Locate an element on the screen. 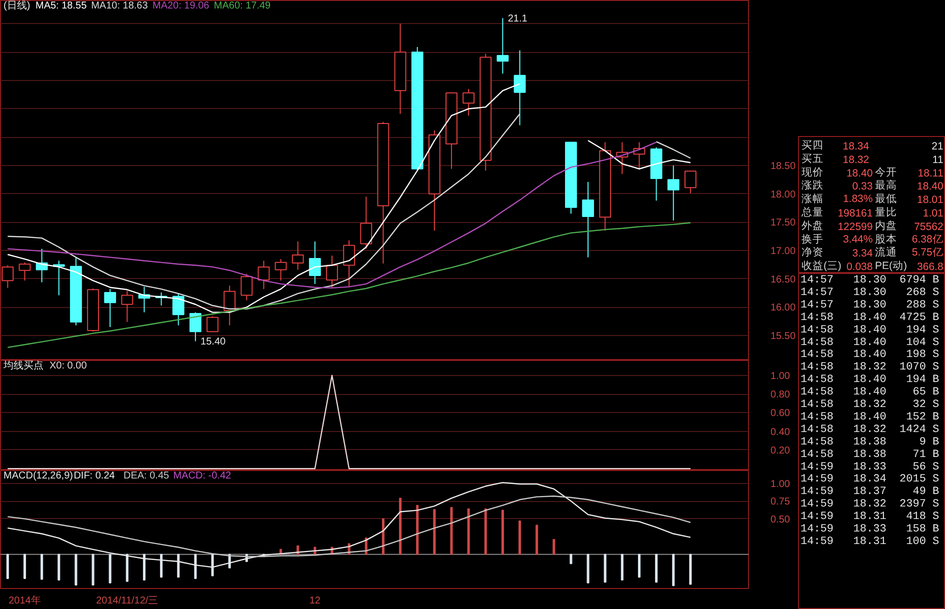 The width and height of the screenshot is (945, 609). text: 14:59 18.33 56 S is located at coordinates (870, 467).